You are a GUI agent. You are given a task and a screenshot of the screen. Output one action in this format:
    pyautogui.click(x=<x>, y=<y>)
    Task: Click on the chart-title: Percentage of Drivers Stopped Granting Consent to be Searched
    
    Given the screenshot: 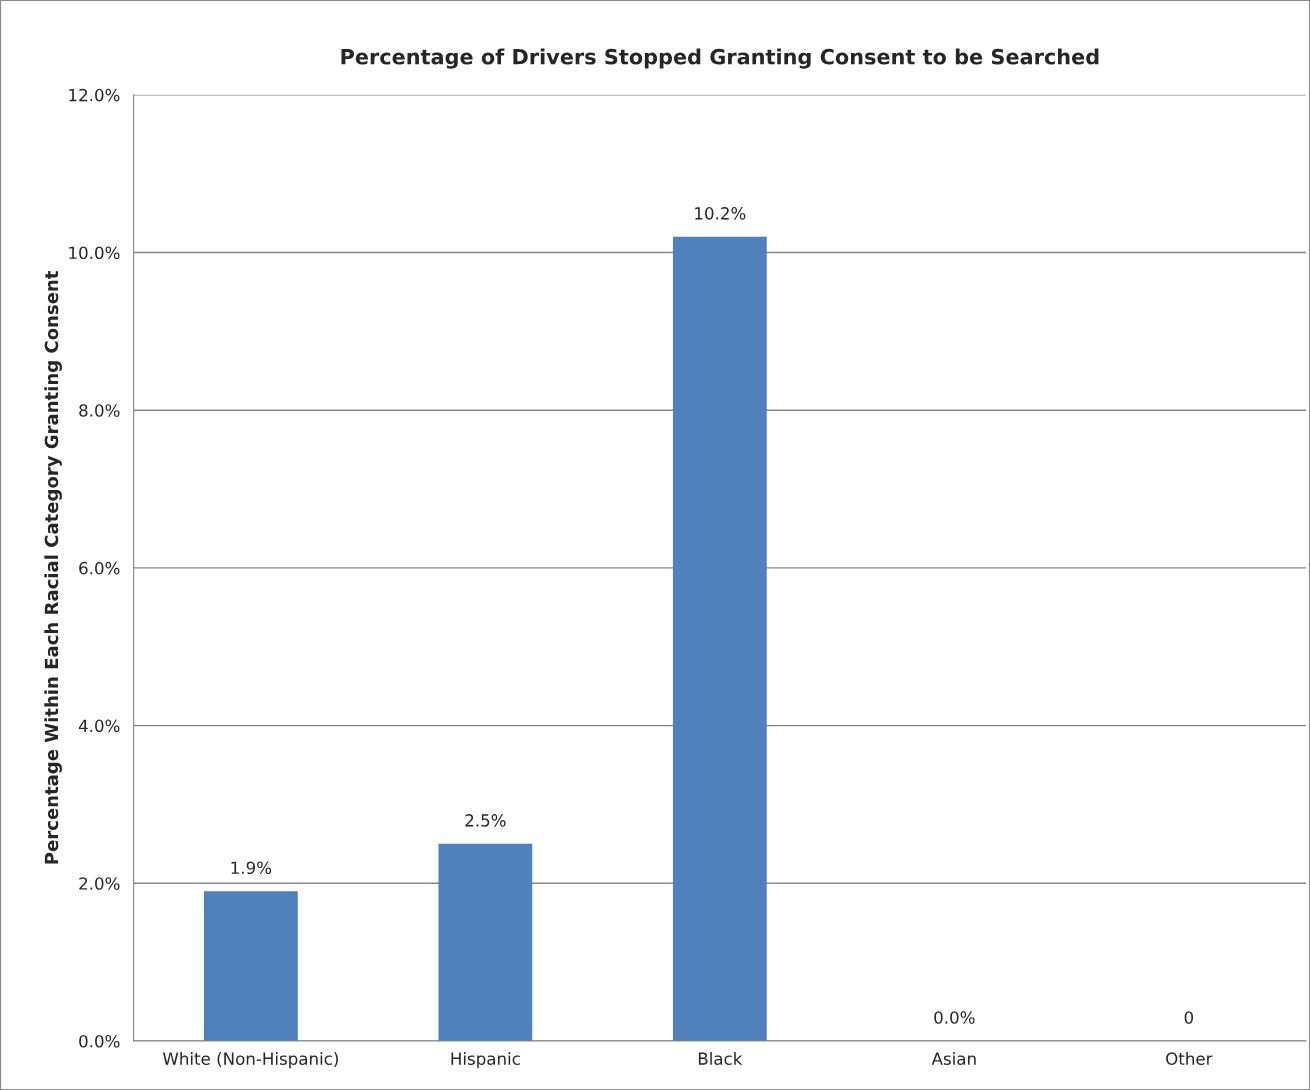 What is the action you would take?
    pyautogui.click(x=720, y=58)
    